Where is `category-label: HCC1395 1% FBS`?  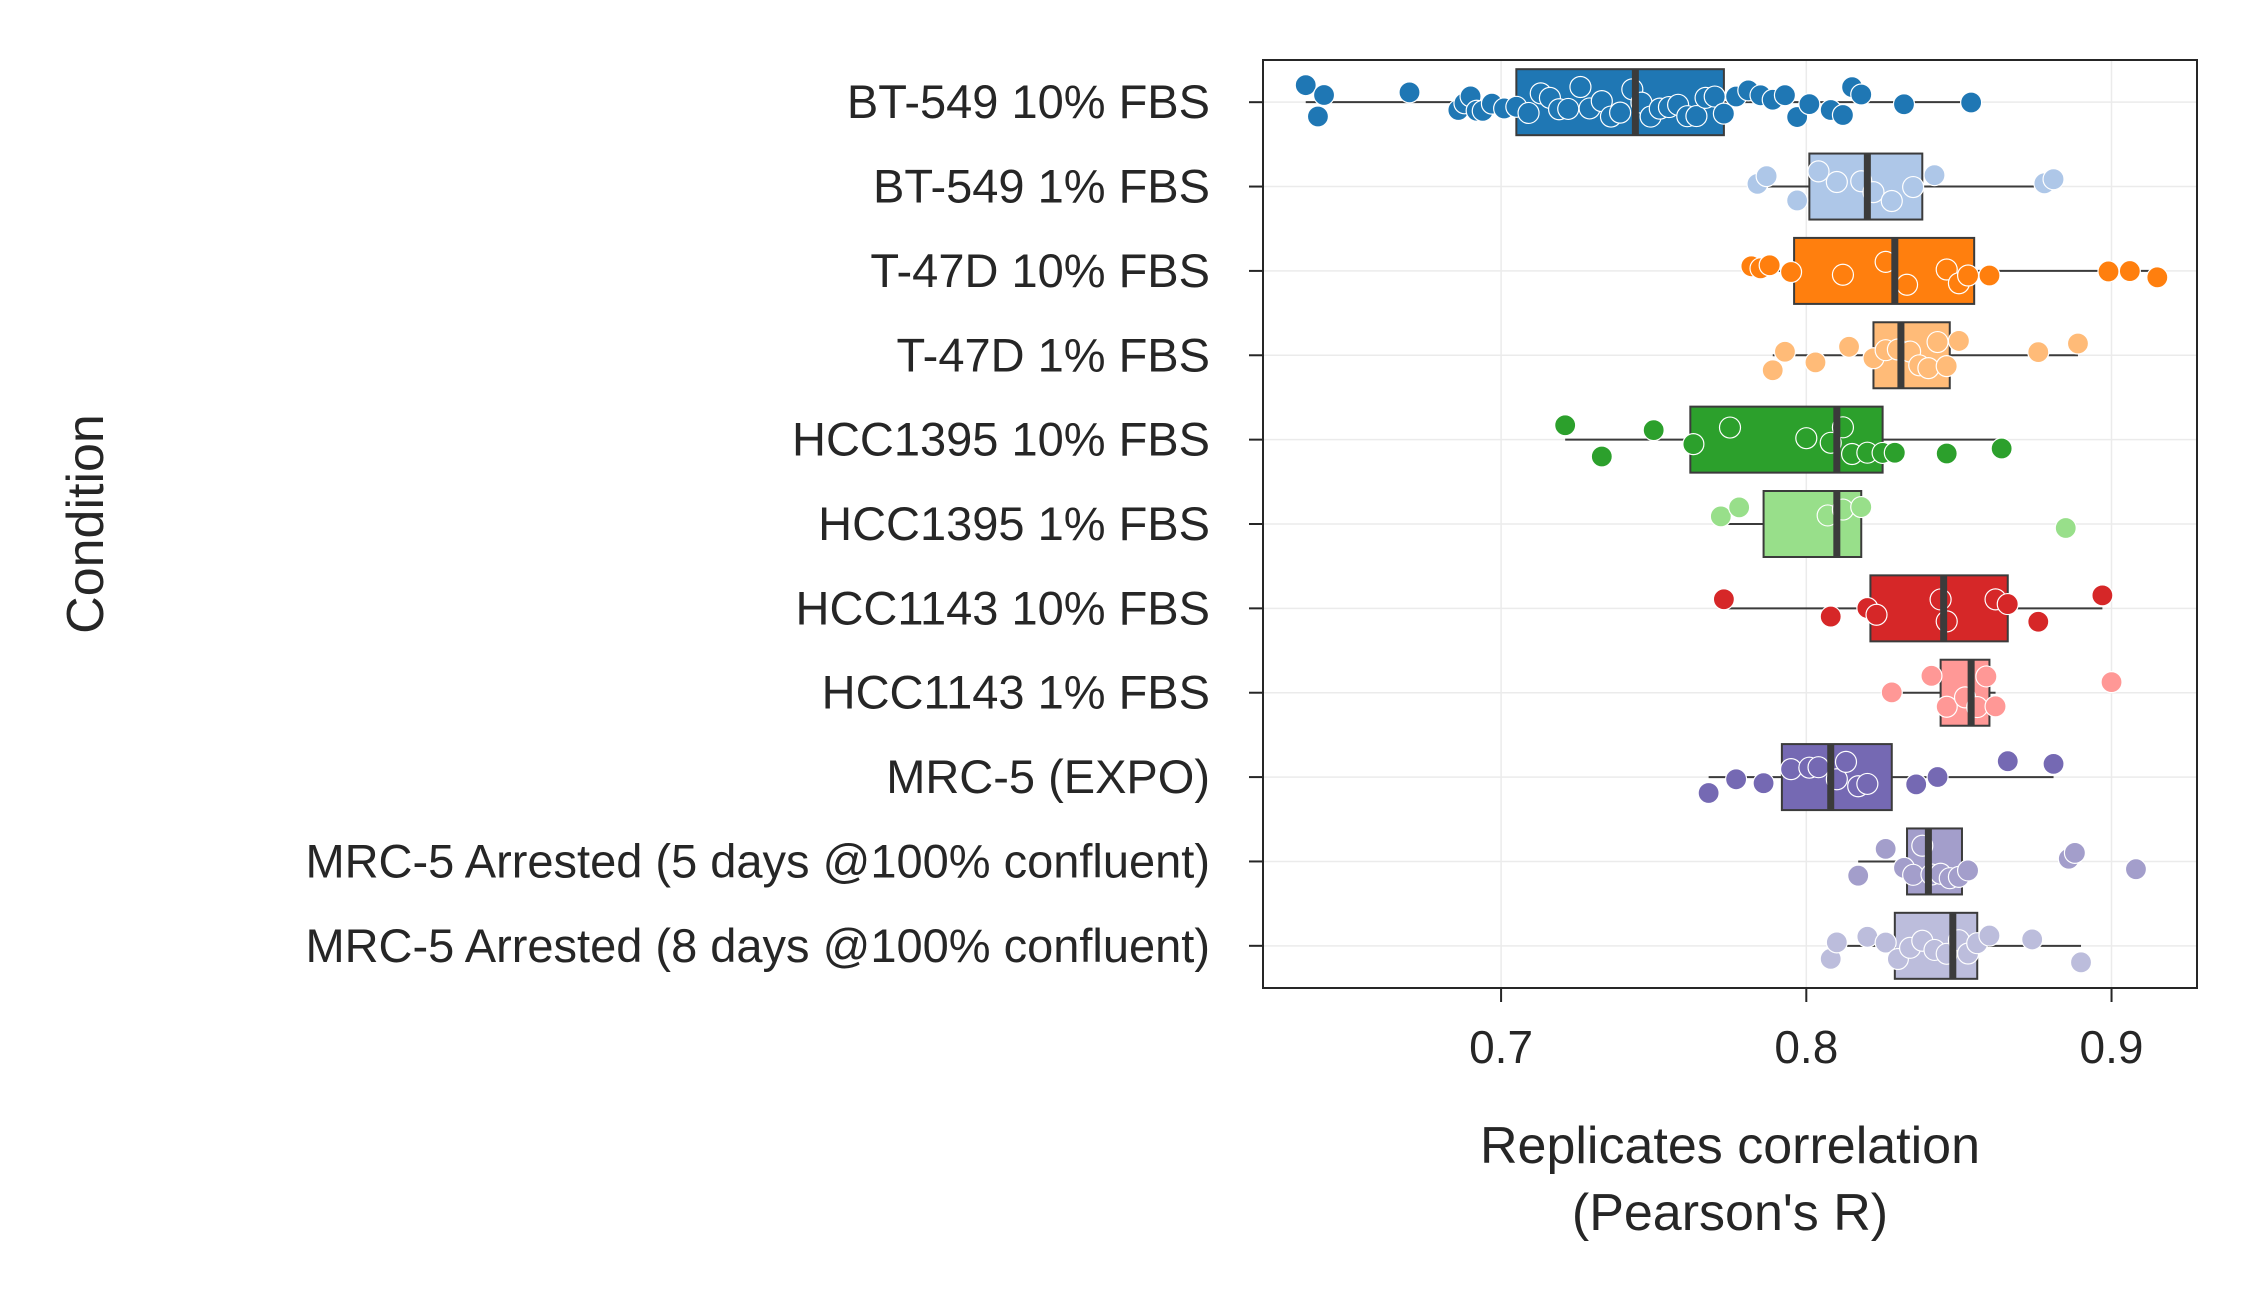 category-label: HCC1395 1% FBS is located at coordinates (1014, 523).